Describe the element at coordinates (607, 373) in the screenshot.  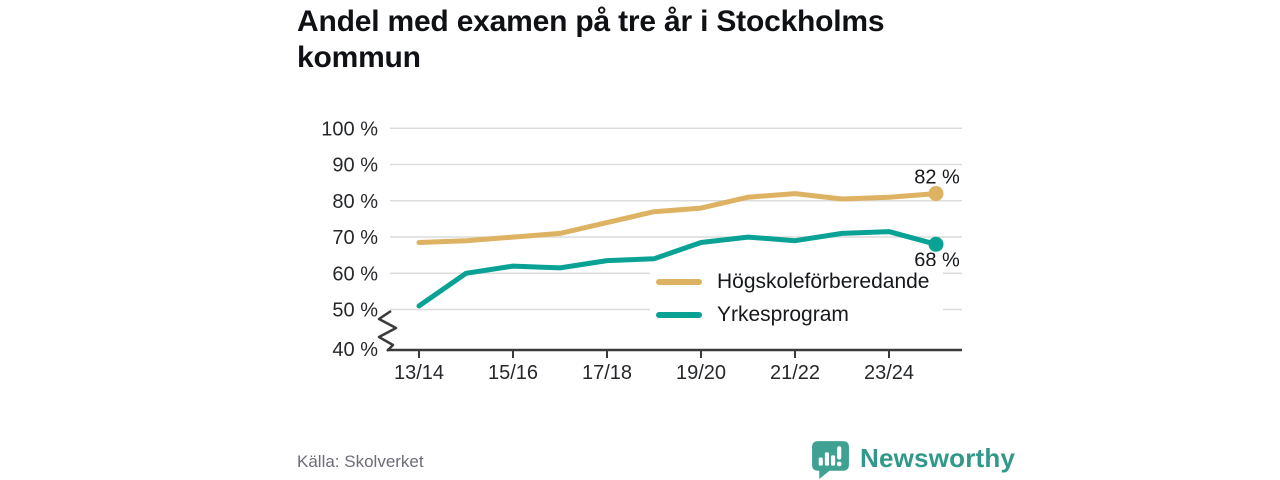
I see `x-axis-tick-label: 17/18` at that location.